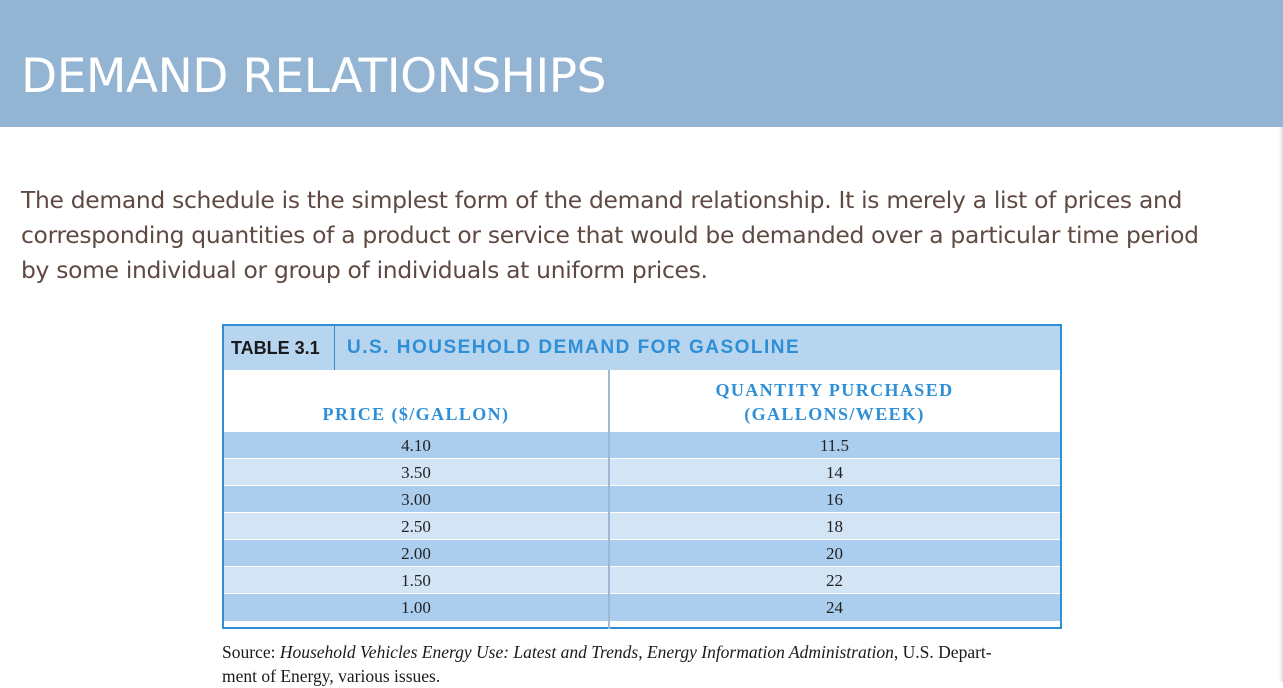 The height and width of the screenshot is (688, 1283). I want to click on table-row: 2.50 18, so click(642, 526).